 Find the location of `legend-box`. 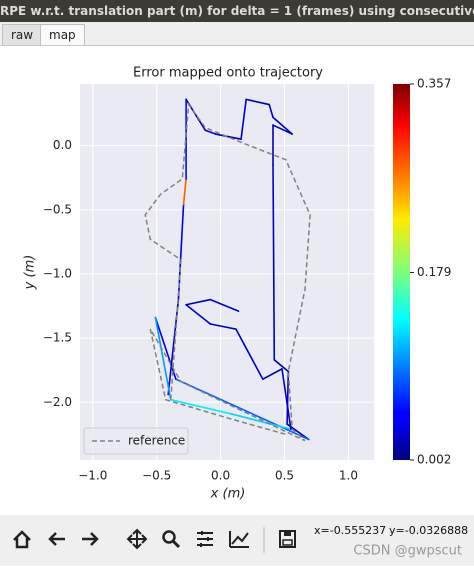

legend-box is located at coordinates (136, 441).